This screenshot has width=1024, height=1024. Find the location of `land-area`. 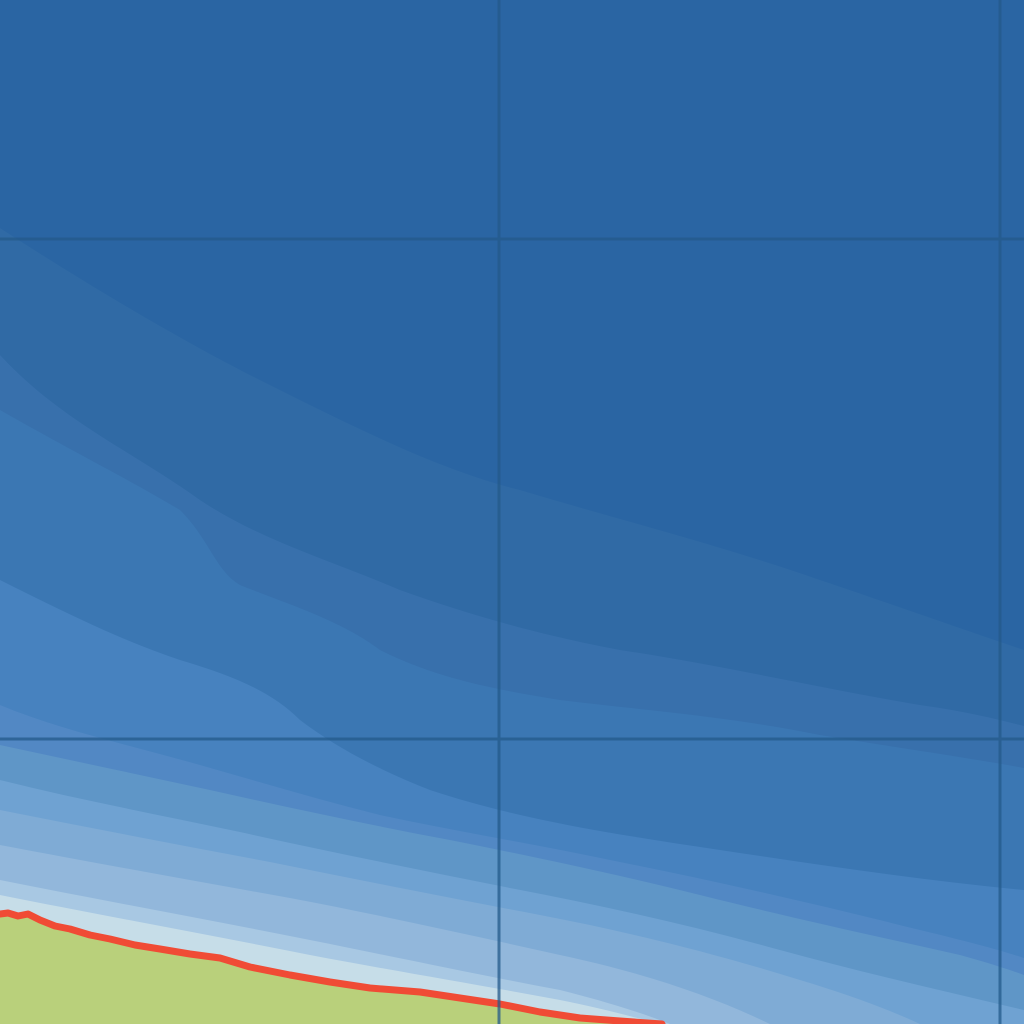

land-area is located at coordinates (331, 968).